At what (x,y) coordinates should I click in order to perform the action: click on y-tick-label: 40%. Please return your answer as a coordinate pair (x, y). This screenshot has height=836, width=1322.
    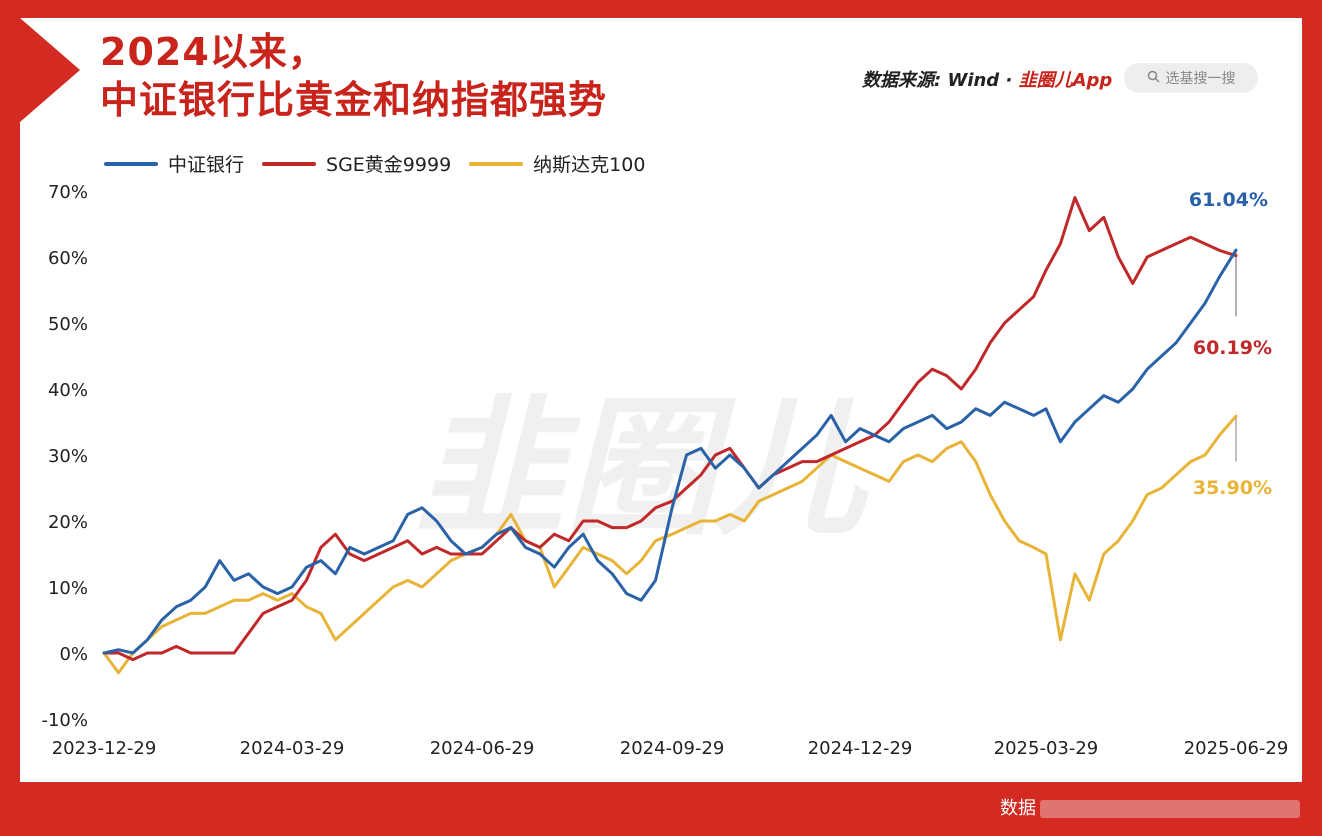
    Looking at the image, I should click on (68, 390).